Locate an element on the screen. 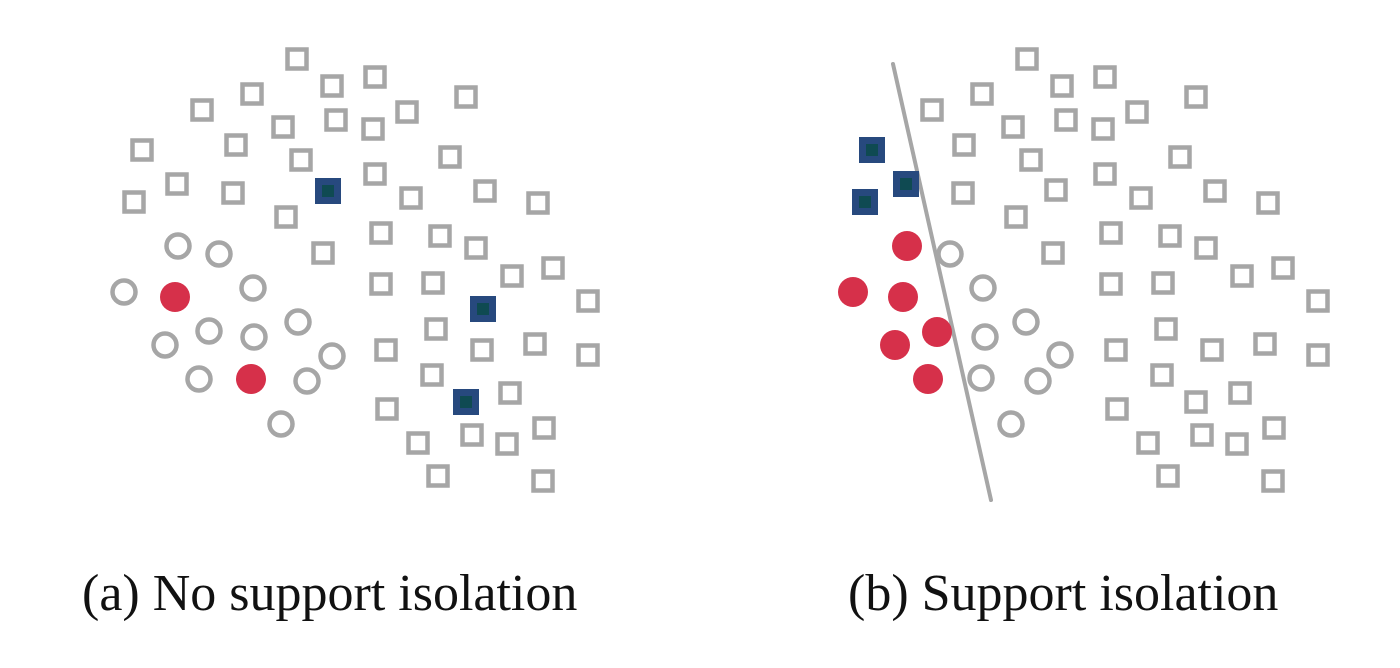  panel-b-separator-line is located at coordinates (942, 282).